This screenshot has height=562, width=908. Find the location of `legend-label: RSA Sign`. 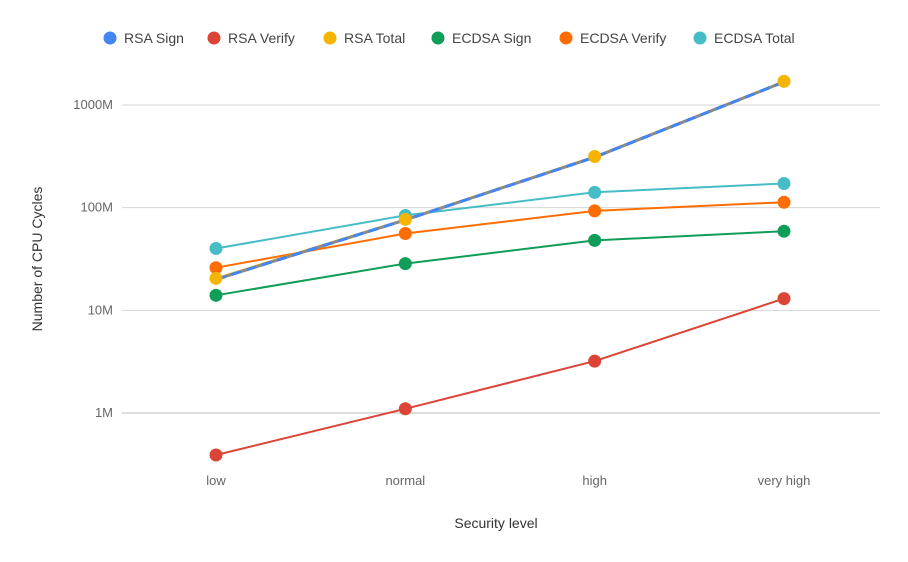

legend-label: RSA Sign is located at coordinates (154, 38).